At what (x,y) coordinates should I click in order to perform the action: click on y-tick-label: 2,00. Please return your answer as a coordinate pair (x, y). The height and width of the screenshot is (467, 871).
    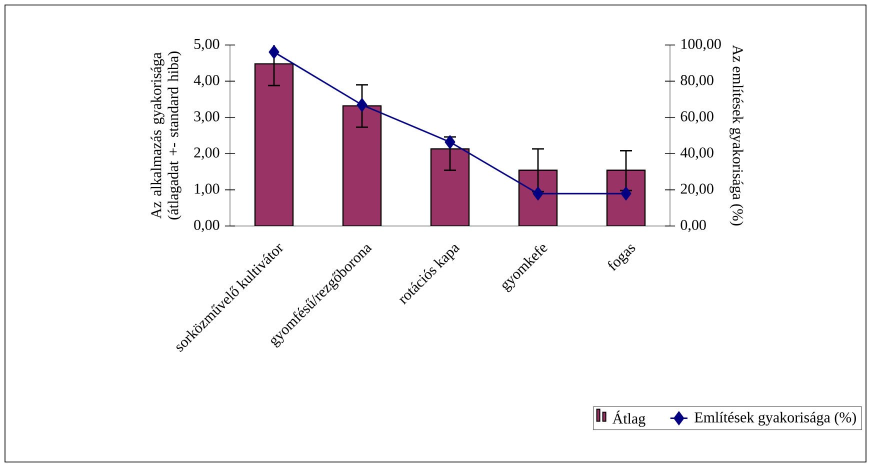
    Looking at the image, I should click on (207, 153).